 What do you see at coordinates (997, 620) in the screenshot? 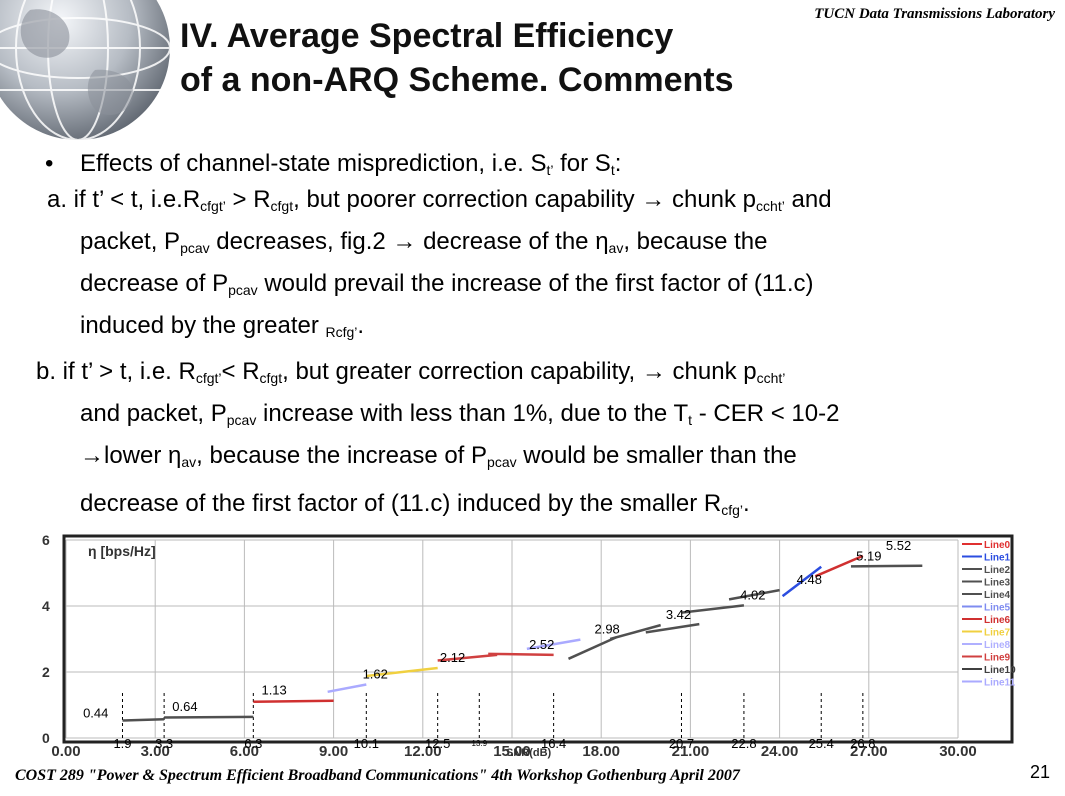
I see `legend-entry: Line6` at bounding box center [997, 620].